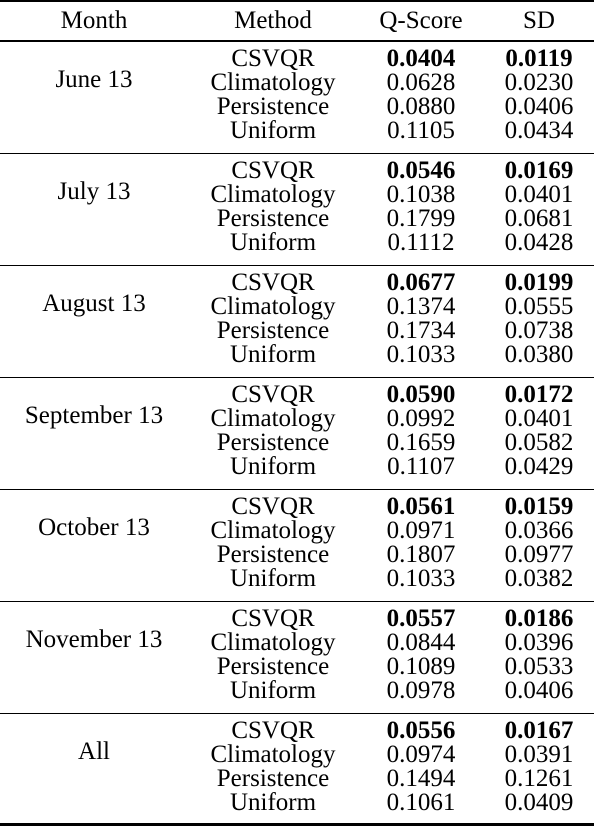 The height and width of the screenshot is (826, 594). What do you see at coordinates (421, 530) in the screenshot?
I see `qscore-cell: 0.0971` at bounding box center [421, 530].